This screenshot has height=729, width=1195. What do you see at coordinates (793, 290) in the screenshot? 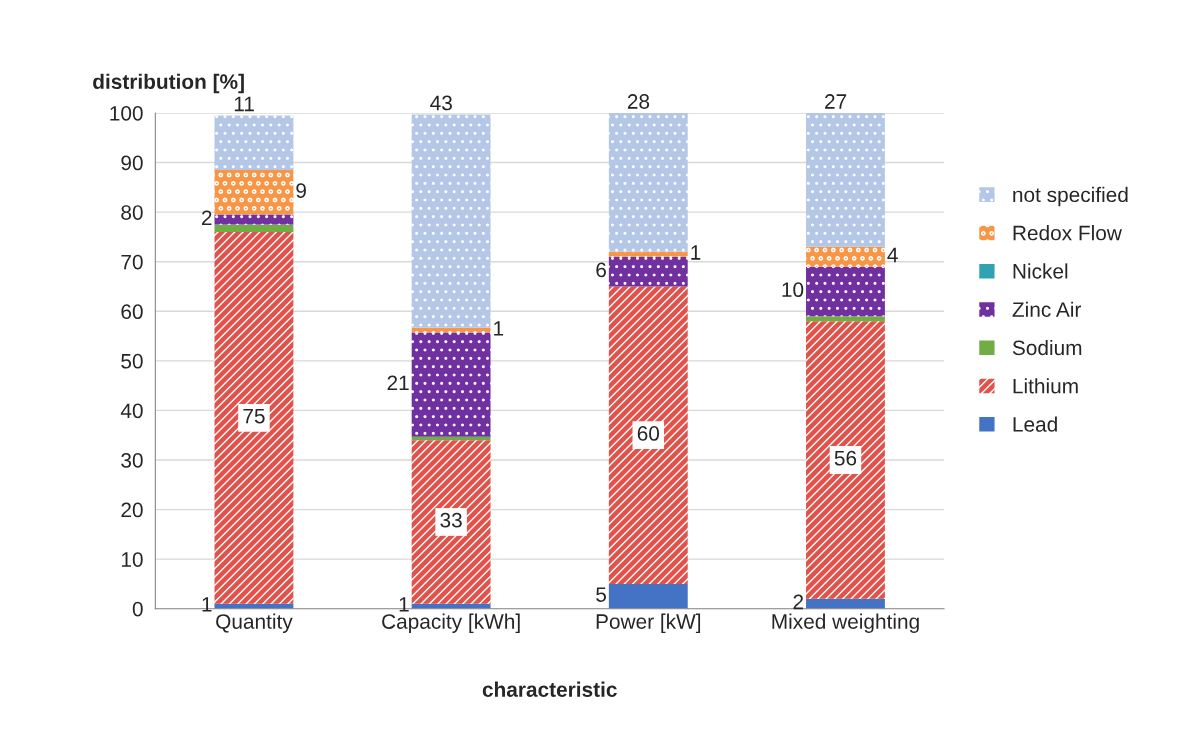
I see `data-label: 10` at bounding box center [793, 290].